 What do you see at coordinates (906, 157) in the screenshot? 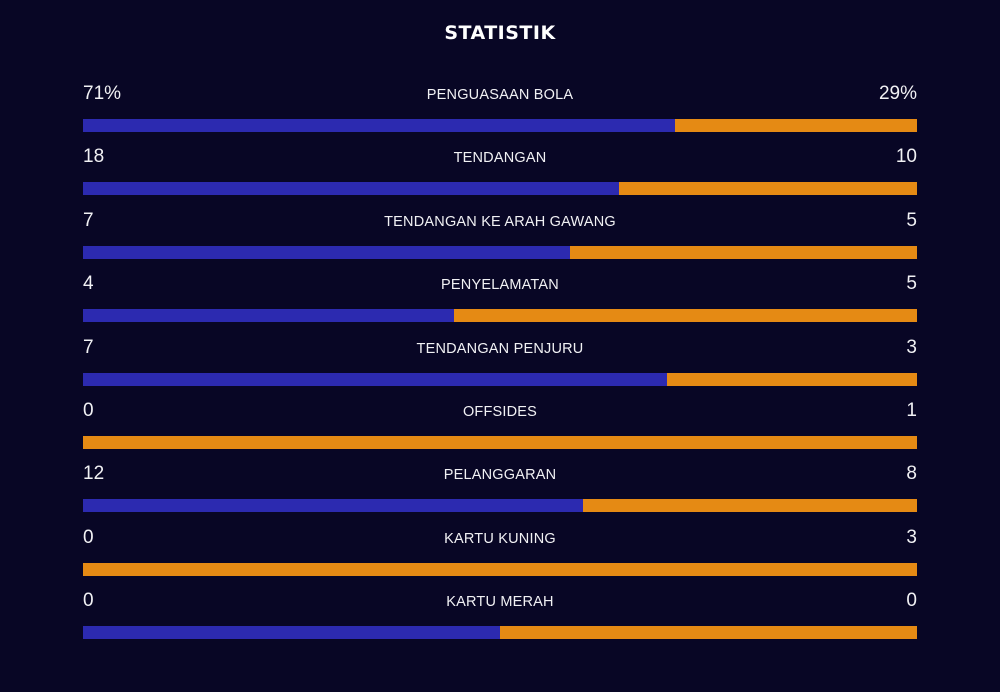
I see `away-value: 10` at bounding box center [906, 157].